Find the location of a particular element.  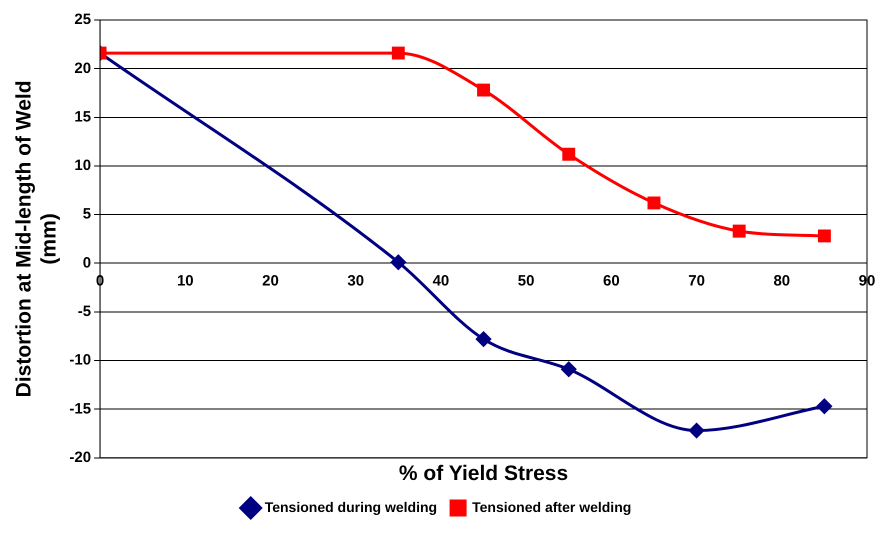

y-tick-label: -20 is located at coordinates (80, 457).